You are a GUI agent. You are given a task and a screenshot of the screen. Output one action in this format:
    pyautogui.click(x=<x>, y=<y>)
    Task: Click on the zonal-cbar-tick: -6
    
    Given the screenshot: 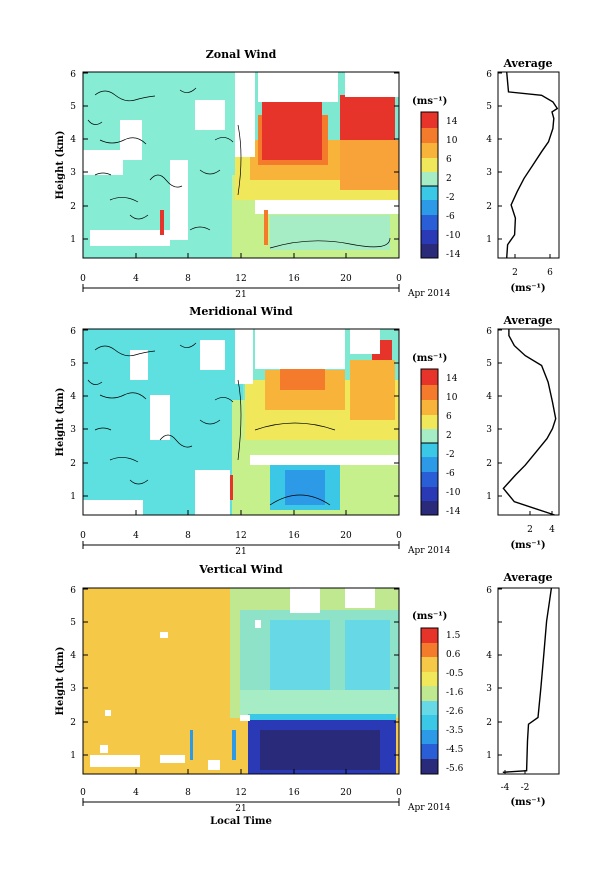 What is the action you would take?
    pyautogui.click(x=450, y=217)
    